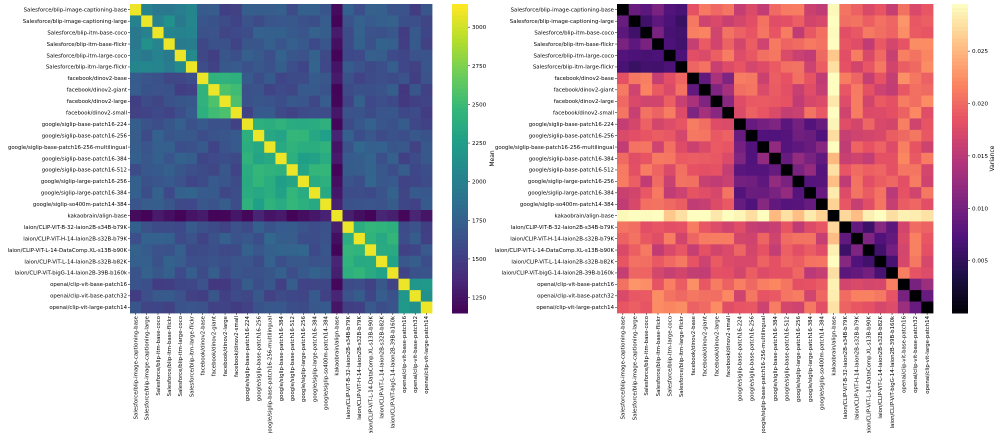  What do you see at coordinates (84, 194) in the screenshot?
I see `row-label: google/siglip-large-patch16-384` at bounding box center [84, 194].